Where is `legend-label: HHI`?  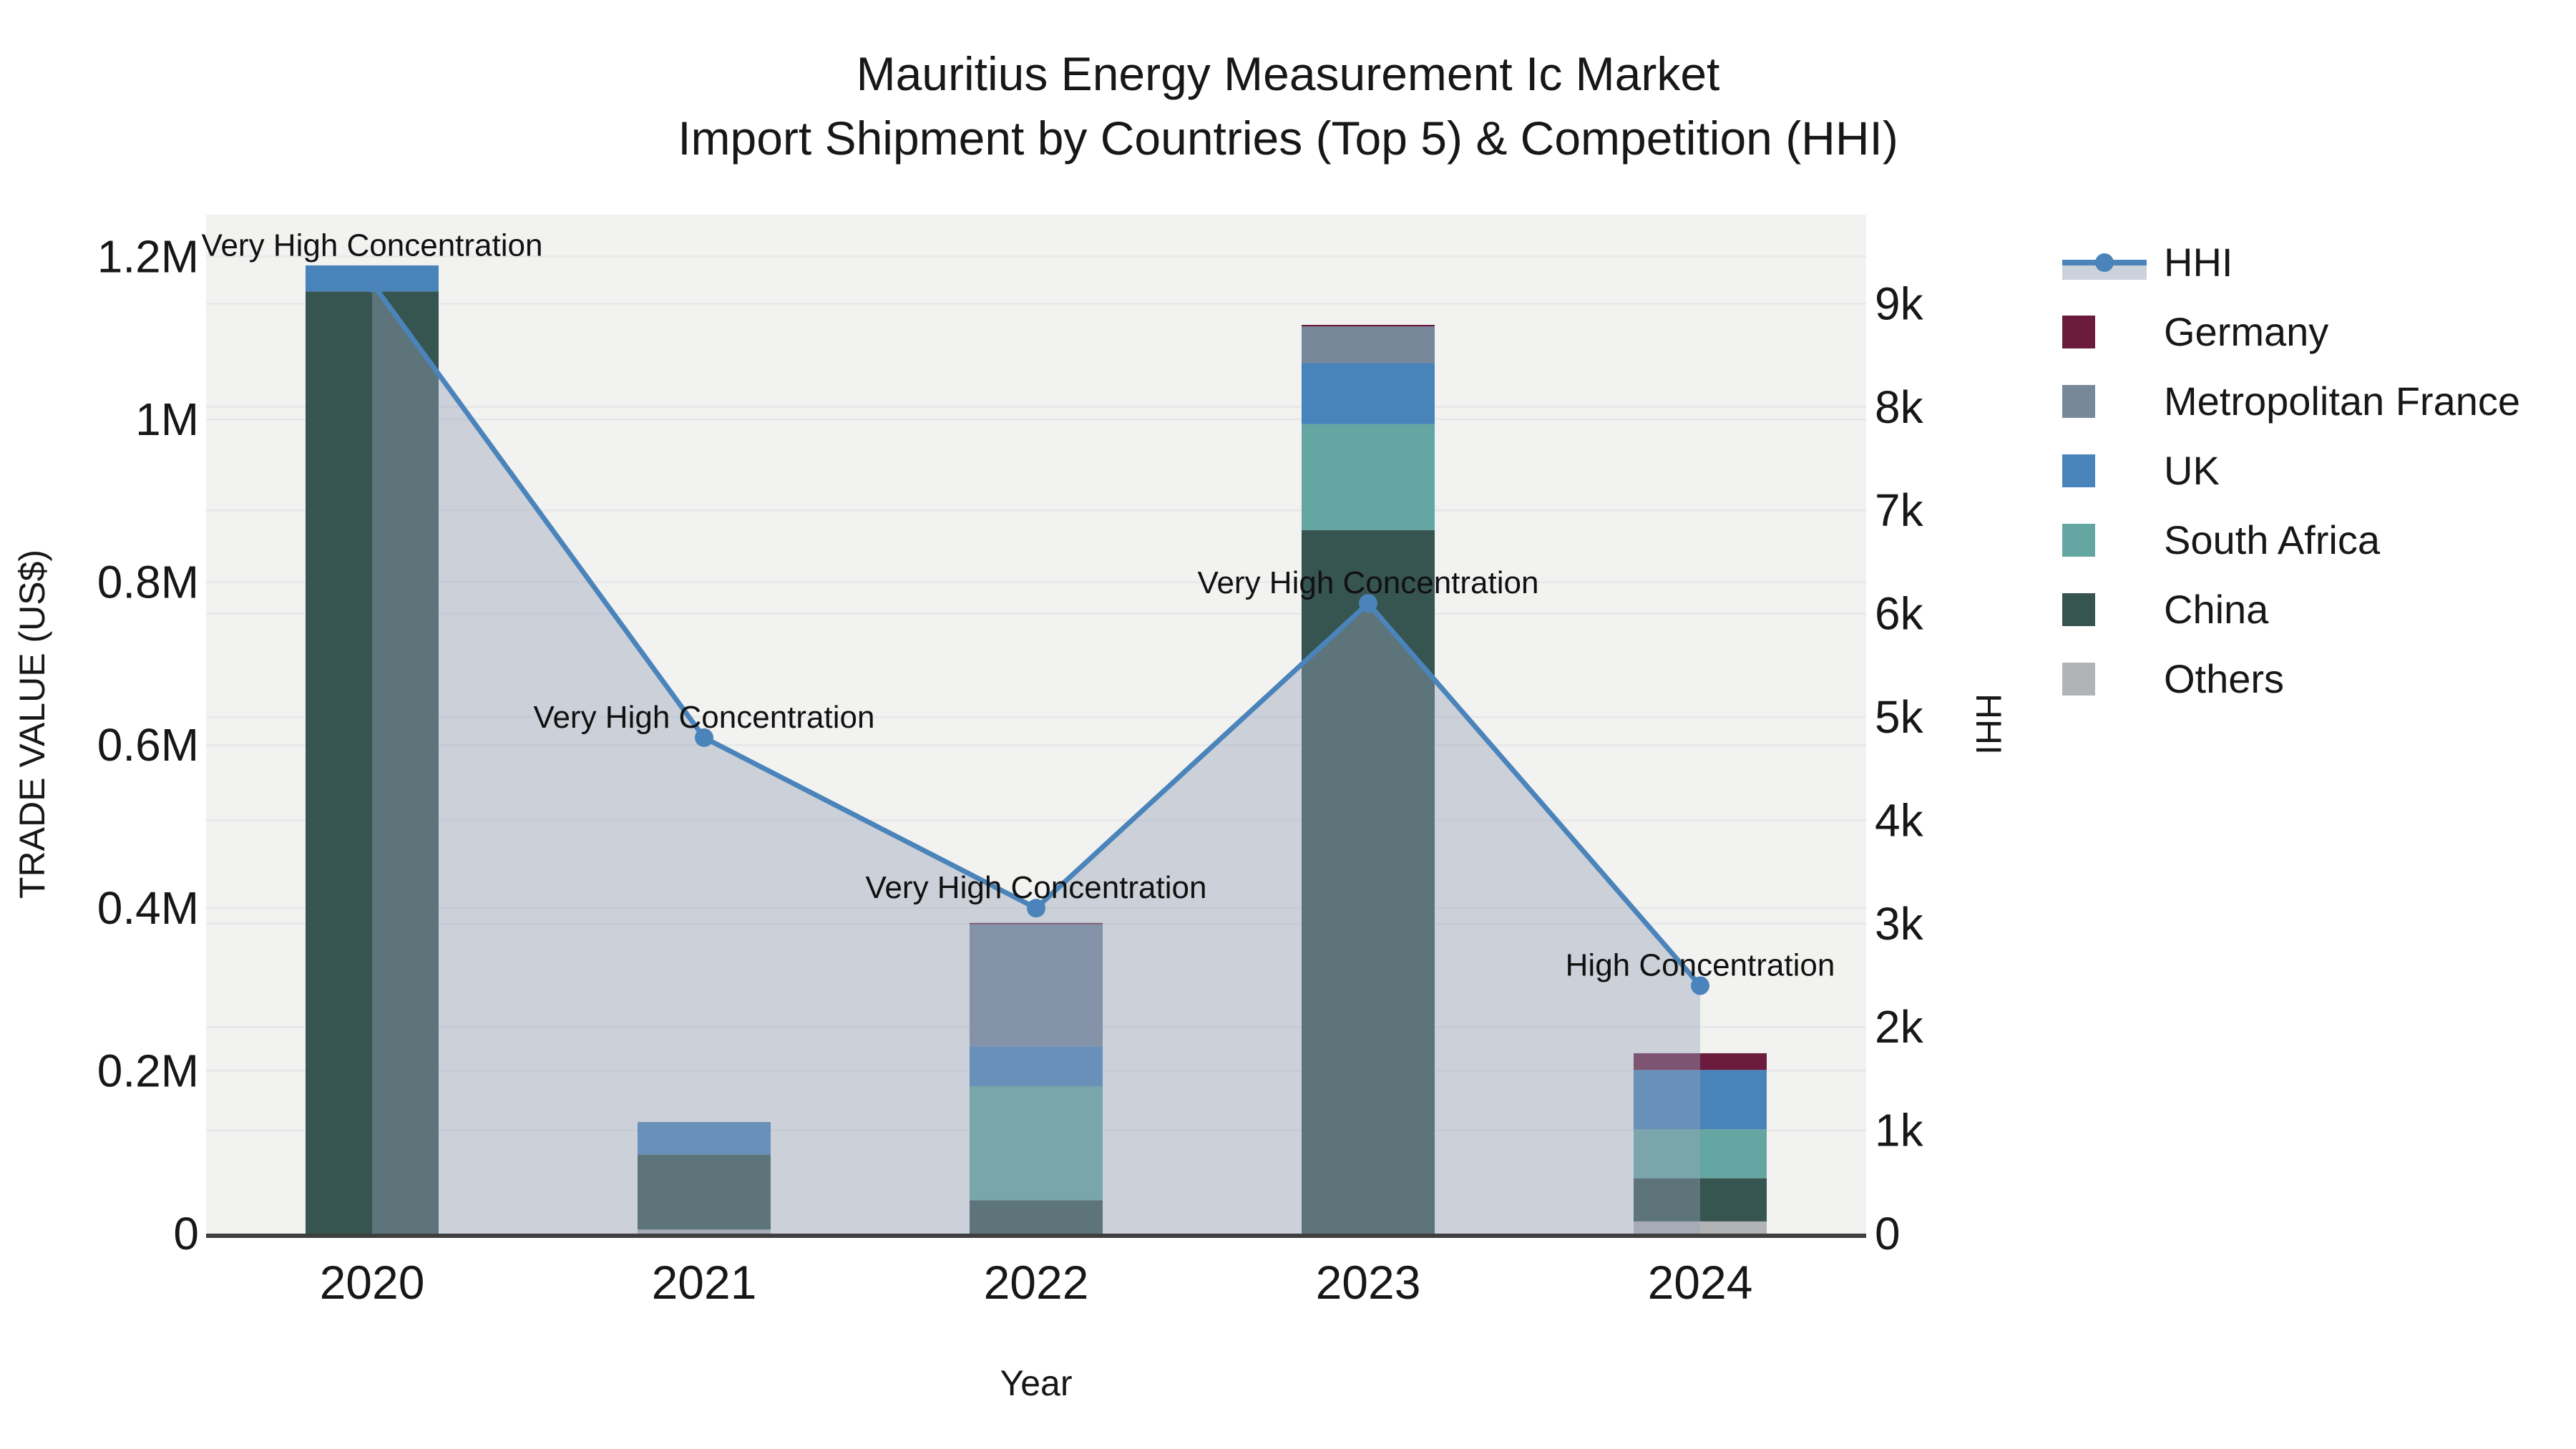
legend-label: HHI is located at coordinates (2198, 262).